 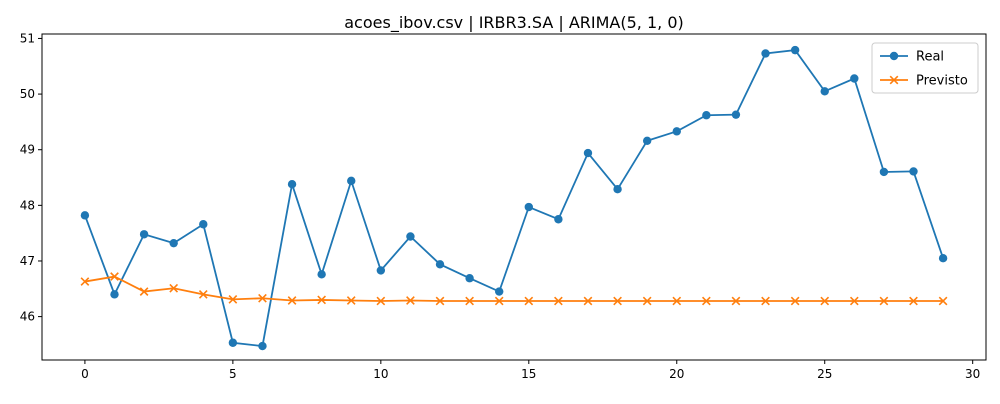 I want to click on x-tick-label: 15, so click(x=528, y=374).